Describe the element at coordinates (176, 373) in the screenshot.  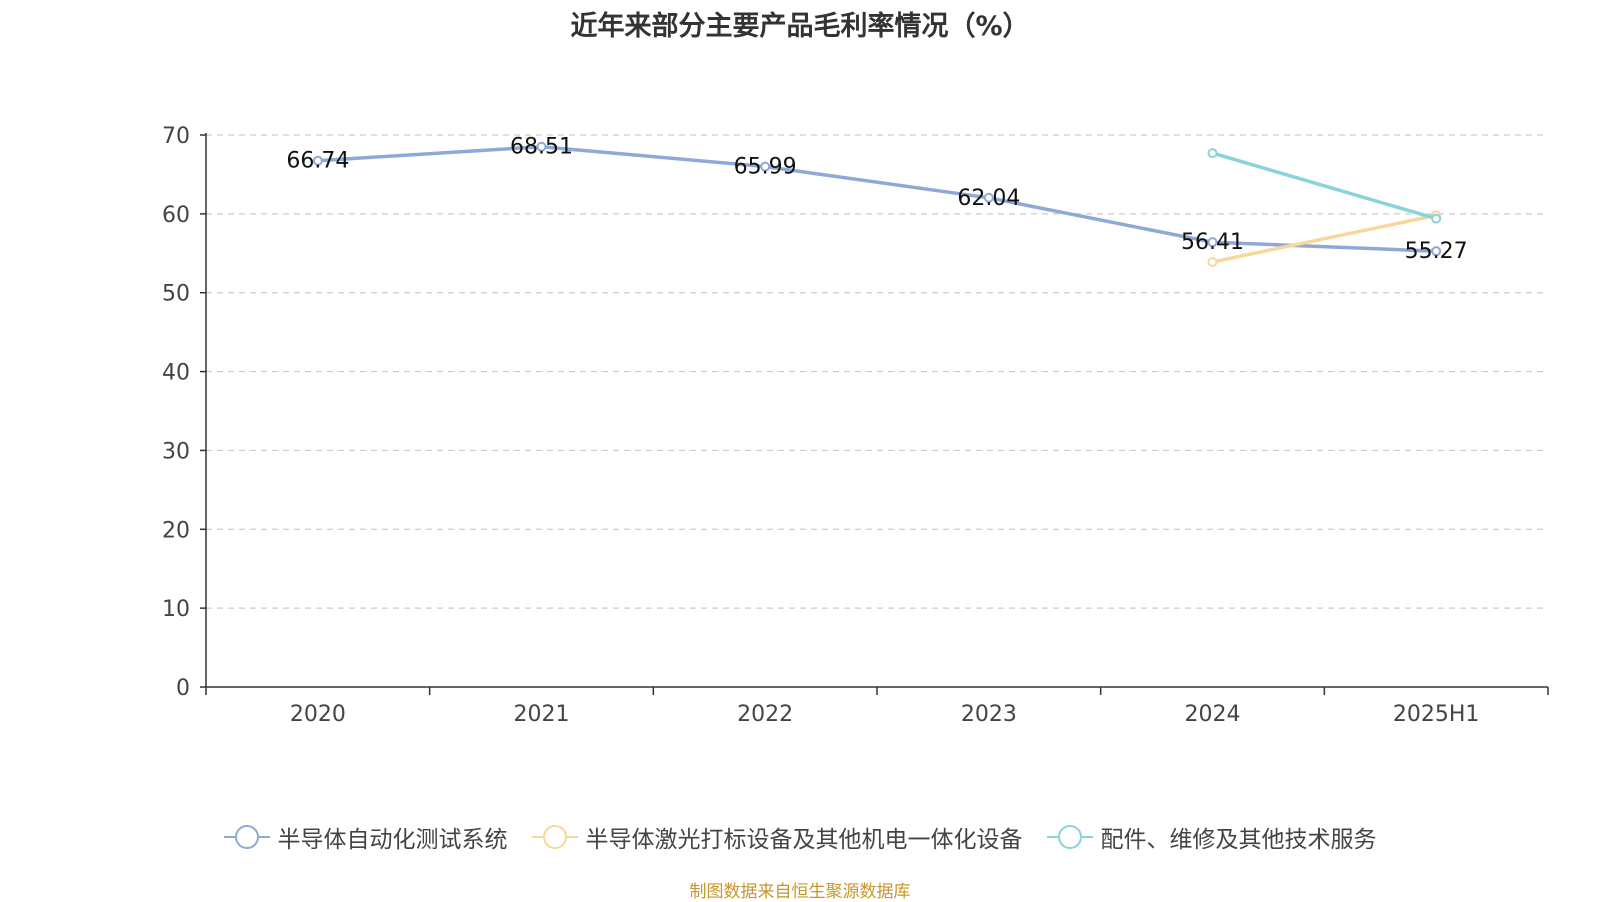
I see `y-tick-label: 40` at that location.